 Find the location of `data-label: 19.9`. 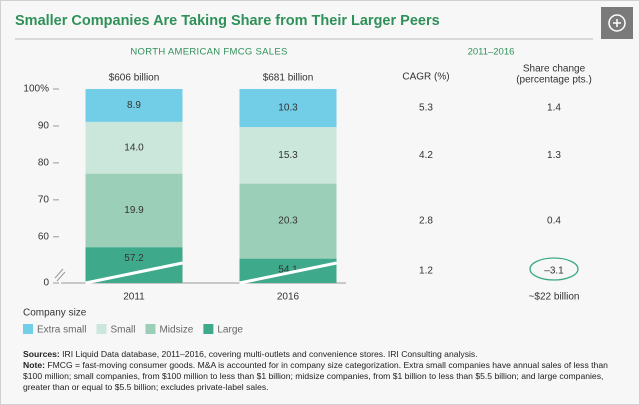

data-label: 19.9 is located at coordinates (134, 210).